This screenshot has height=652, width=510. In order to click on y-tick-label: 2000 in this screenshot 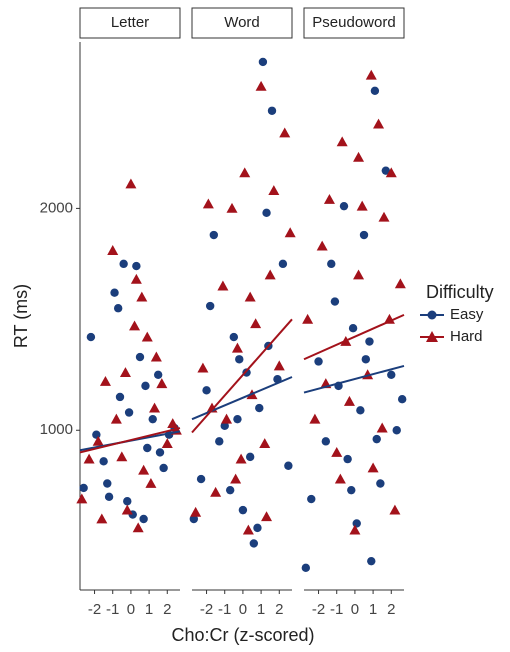, I will do `click(56, 207)`.